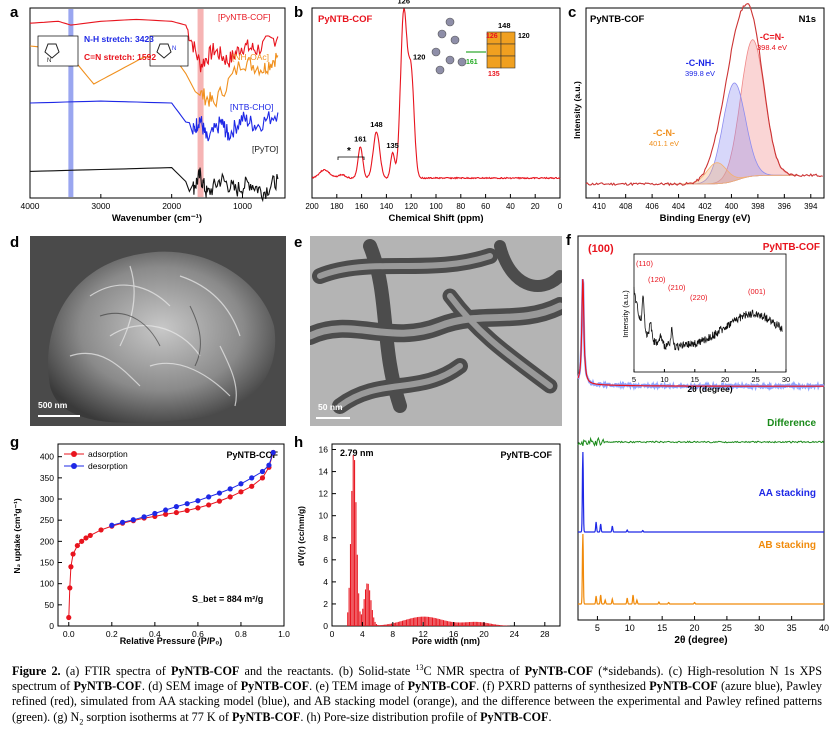 The height and width of the screenshot is (742, 830). What do you see at coordinates (700, 640) in the screenshot?
I see `pxrd-xlabel: 2θ (degree)` at bounding box center [700, 640].